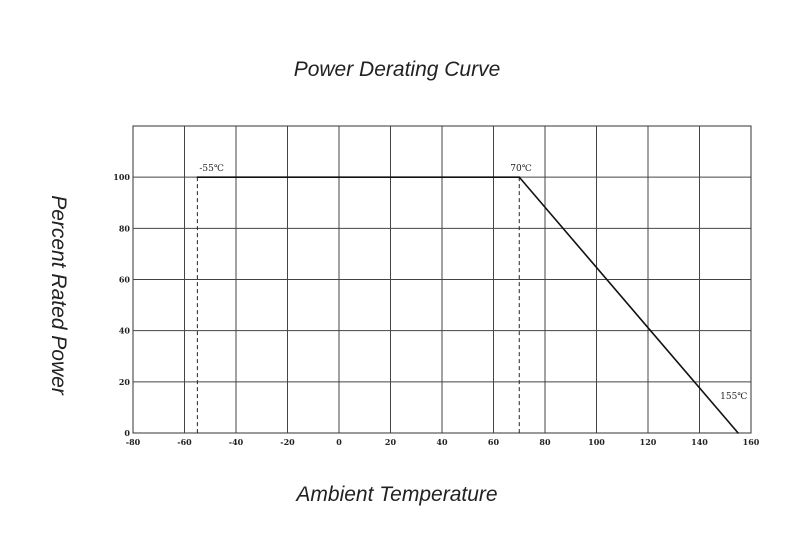 The height and width of the screenshot is (534, 794). What do you see at coordinates (339, 442) in the screenshot?
I see `x-tick-label: 0` at bounding box center [339, 442].